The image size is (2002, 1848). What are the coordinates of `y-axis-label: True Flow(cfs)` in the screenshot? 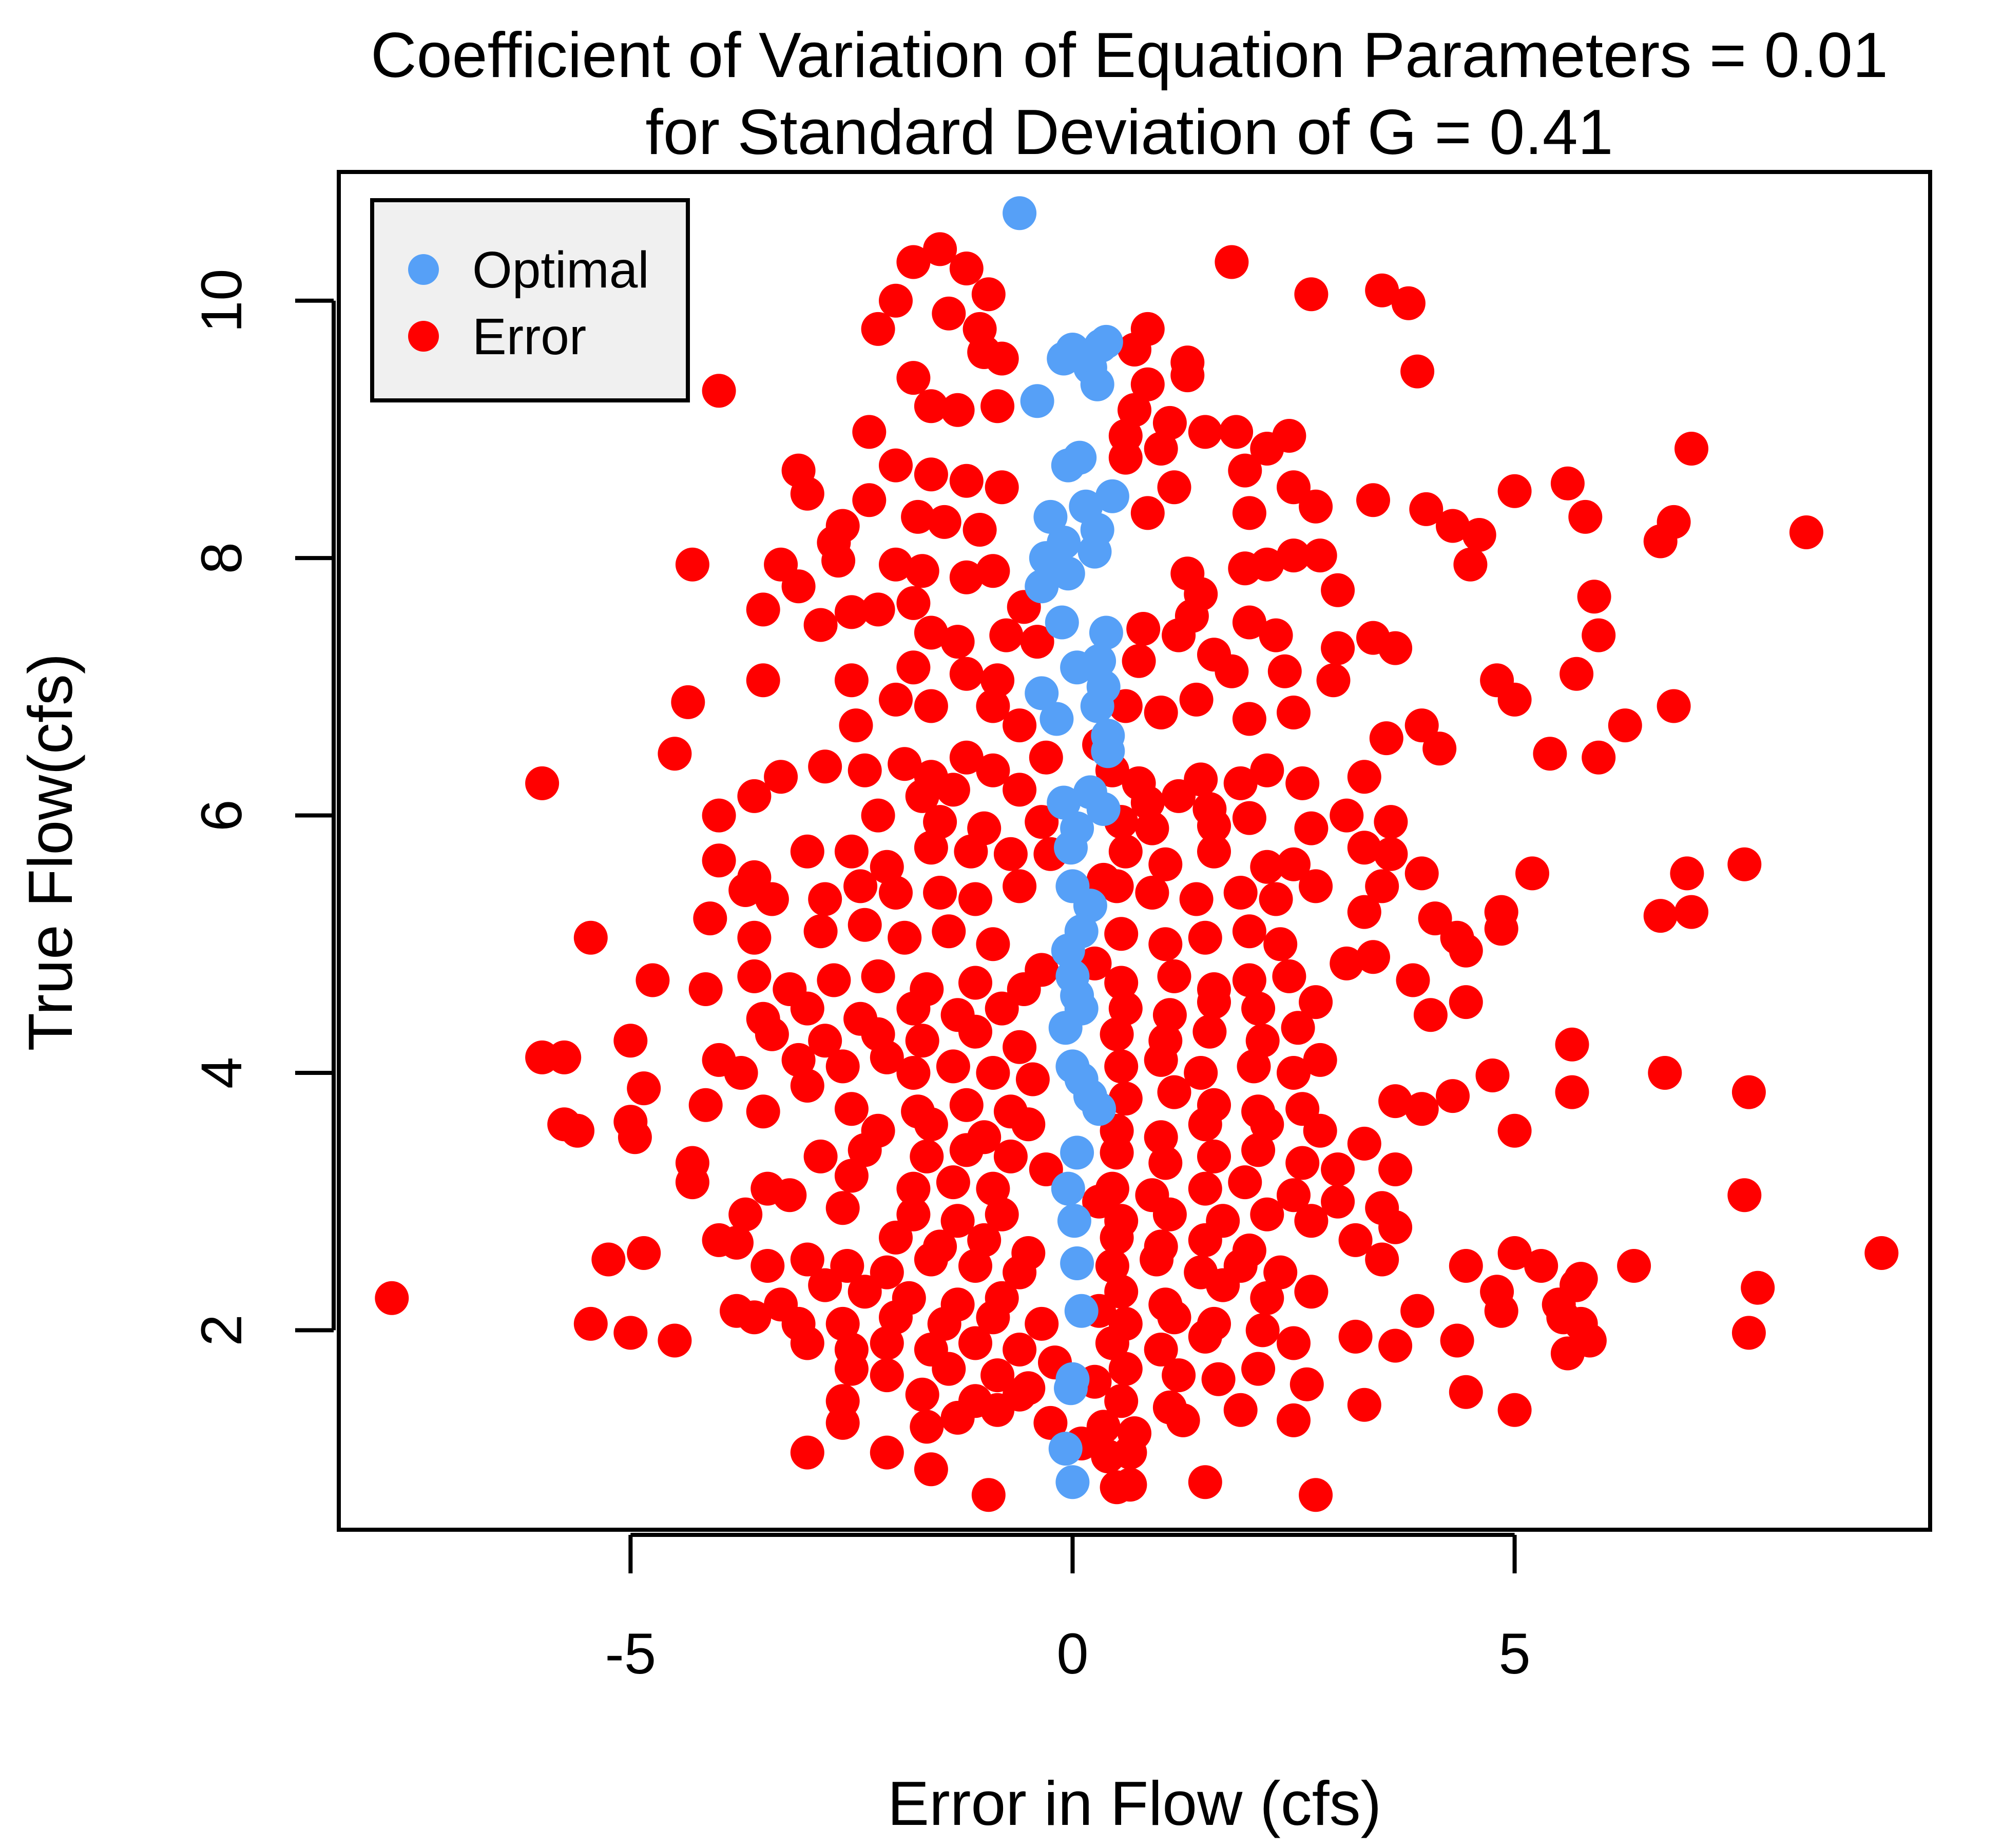 It's located at (50, 852).